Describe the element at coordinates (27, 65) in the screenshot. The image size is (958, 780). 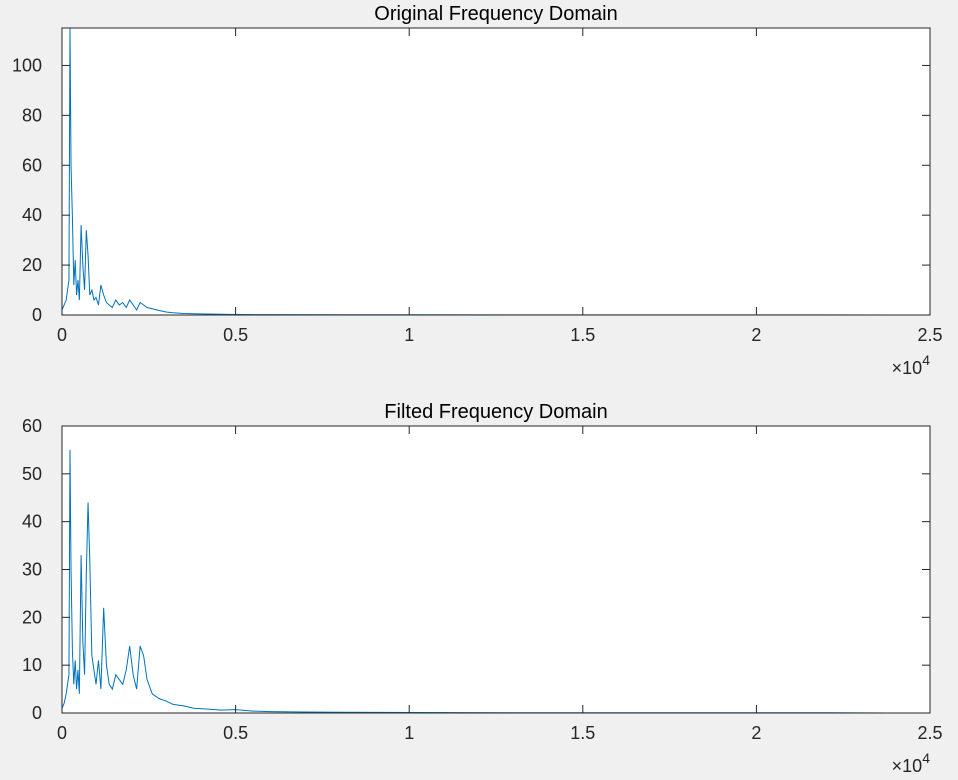
I see `y-tick-label: 100` at that location.